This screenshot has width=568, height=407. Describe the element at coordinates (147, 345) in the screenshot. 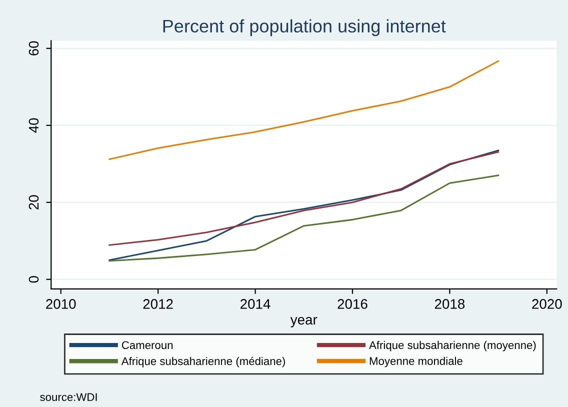

I see `legend-label: Cameroun` at that location.